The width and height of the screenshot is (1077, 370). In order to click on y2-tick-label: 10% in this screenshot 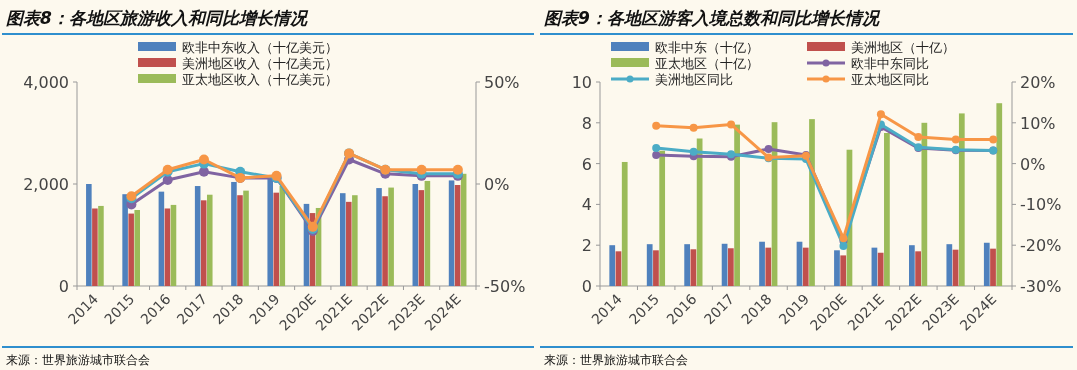, I will do `click(1038, 123)`.